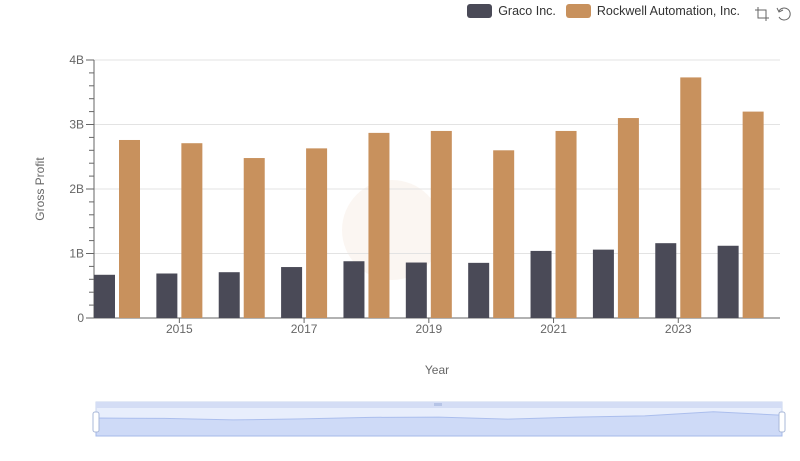  What do you see at coordinates (504, 234) in the screenshot?
I see `bar-rockwell-2020` at bounding box center [504, 234].